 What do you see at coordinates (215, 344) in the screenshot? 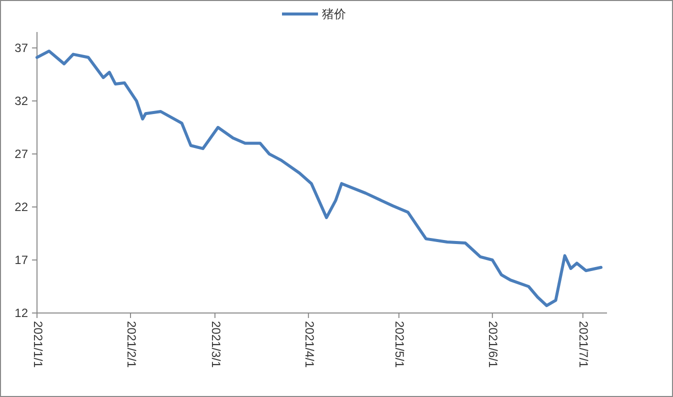
I see `x-tick-label: 2021/3/1` at bounding box center [215, 344].